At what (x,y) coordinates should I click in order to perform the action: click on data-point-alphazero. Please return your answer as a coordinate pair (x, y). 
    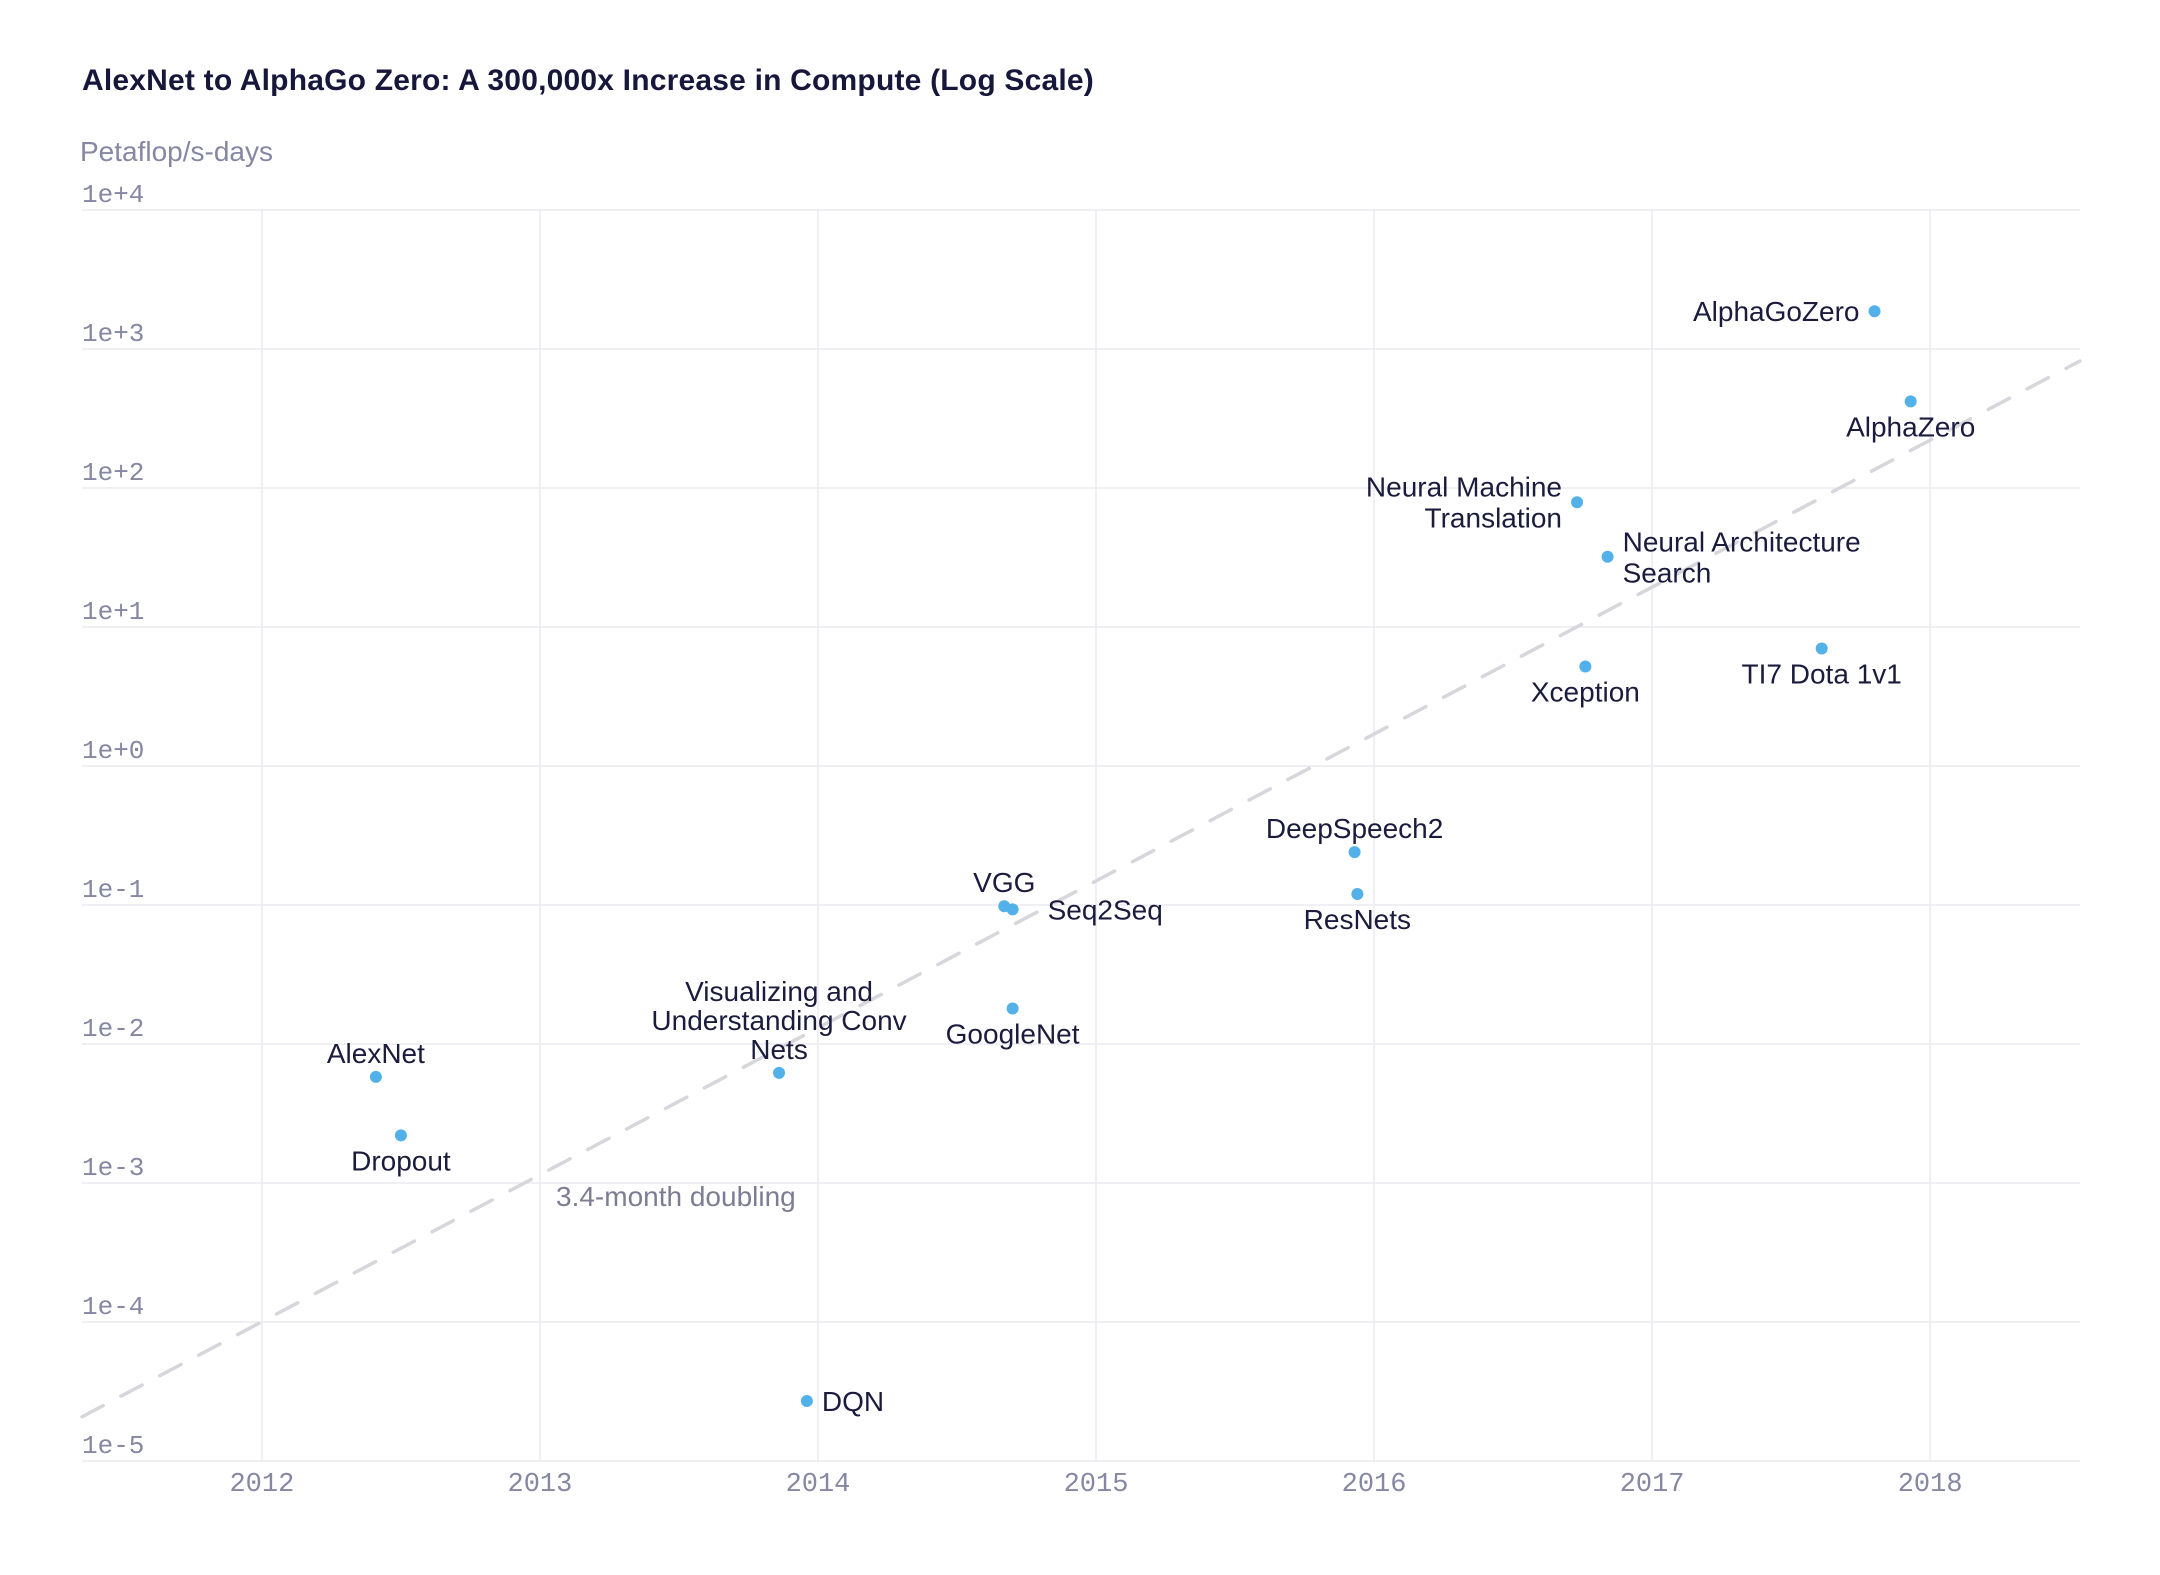
    Looking at the image, I should click on (1910, 401).